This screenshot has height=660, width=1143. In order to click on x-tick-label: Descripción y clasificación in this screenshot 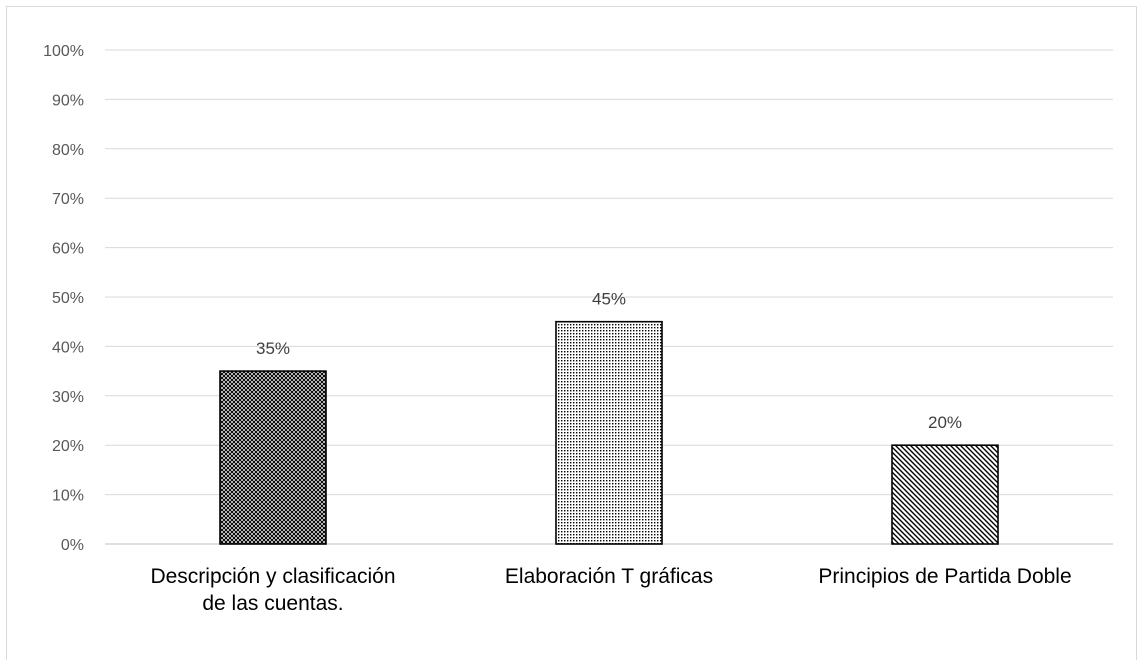, I will do `click(272, 576)`.